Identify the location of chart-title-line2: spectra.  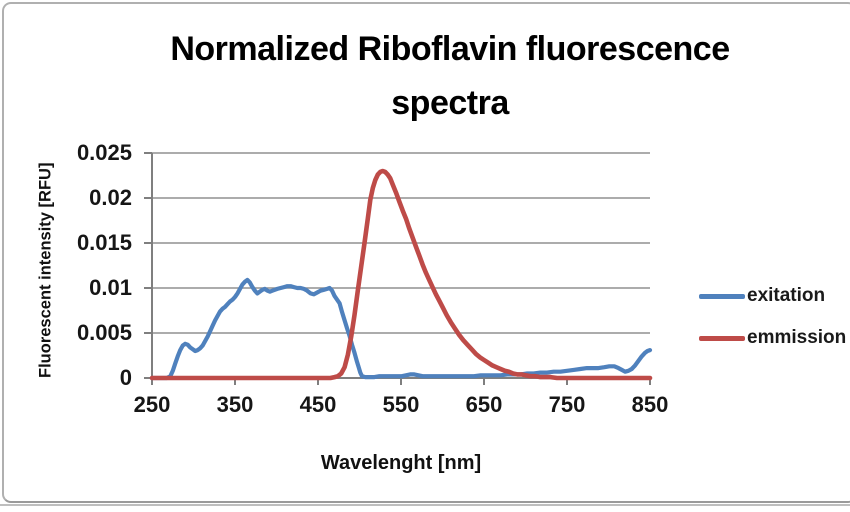
(450, 103).